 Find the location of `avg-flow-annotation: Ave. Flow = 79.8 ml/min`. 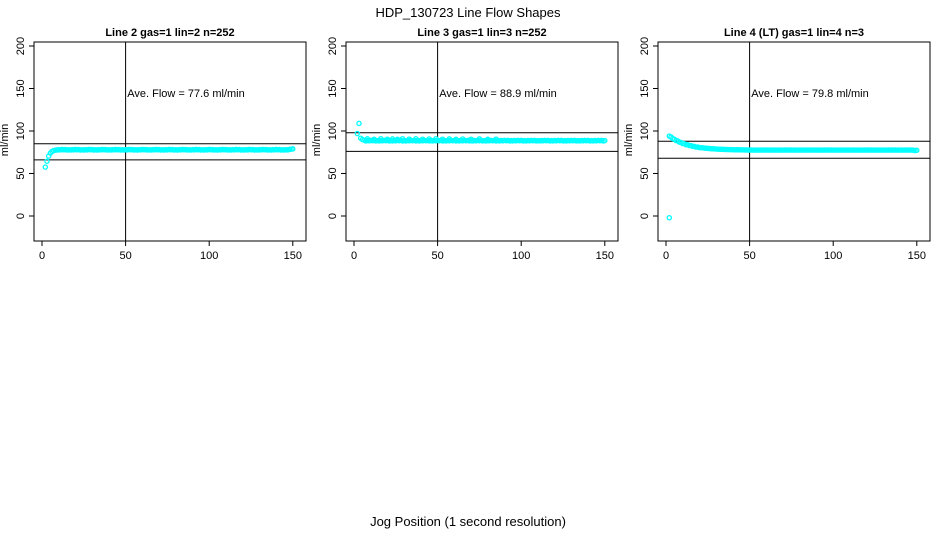

avg-flow-annotation: Ave. Flow = 79.8 ml/min is located at coordinates (809, 94).